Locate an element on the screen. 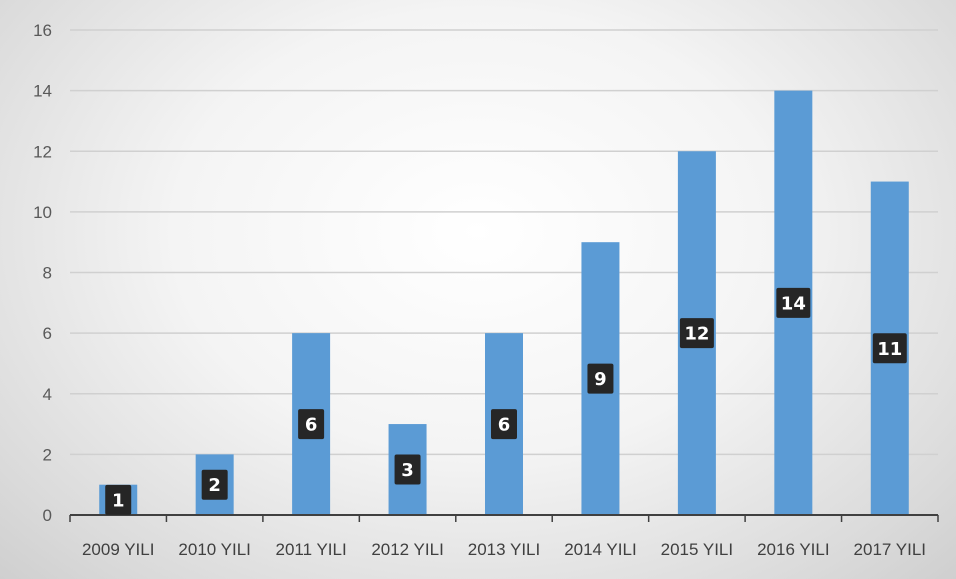  y-tick-label: 4 is located at coordinates (47, 394).